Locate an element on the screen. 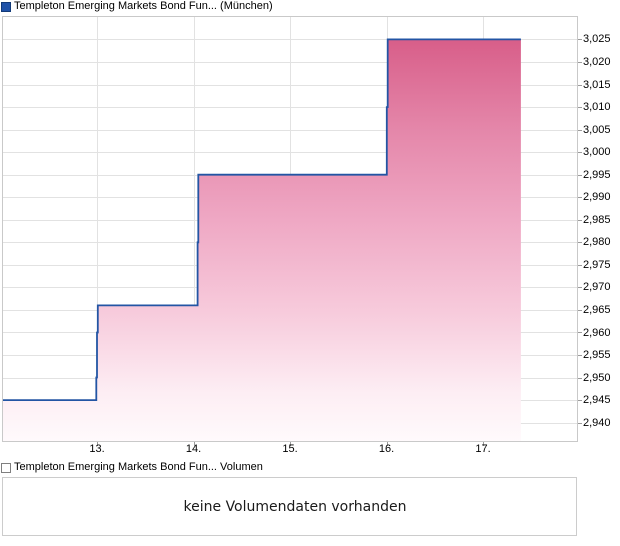 The width and height of the screenshot is (620, 546). y-axis-label: 3,010 is located at coordinates (597, 107).